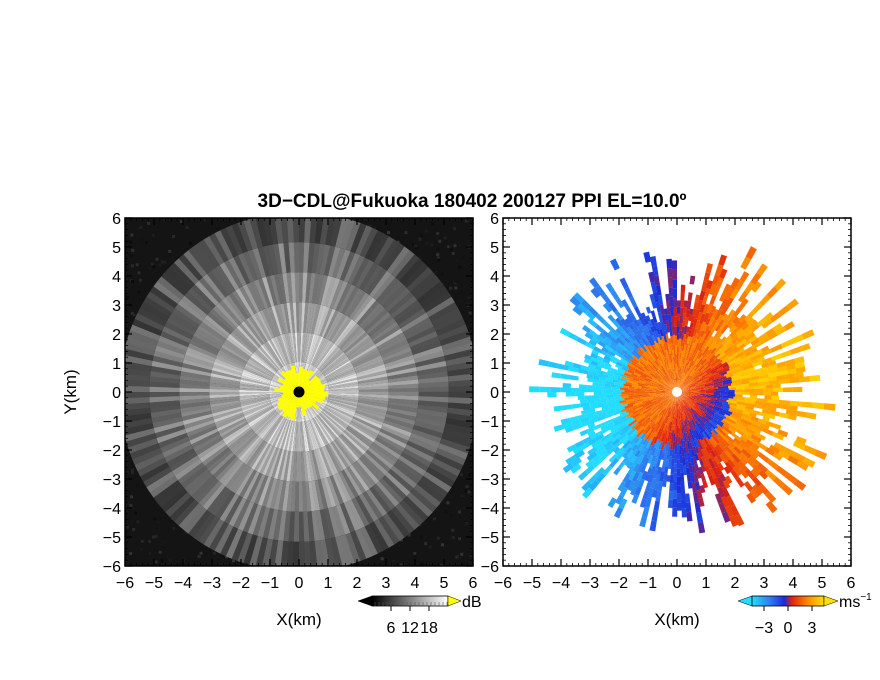 The width and height of the screenshot is (880, 680). What do you see at coordinates (619, 583) in the screenshot?
I see `x-tick-label: −2` at bounding box center [619, 583].